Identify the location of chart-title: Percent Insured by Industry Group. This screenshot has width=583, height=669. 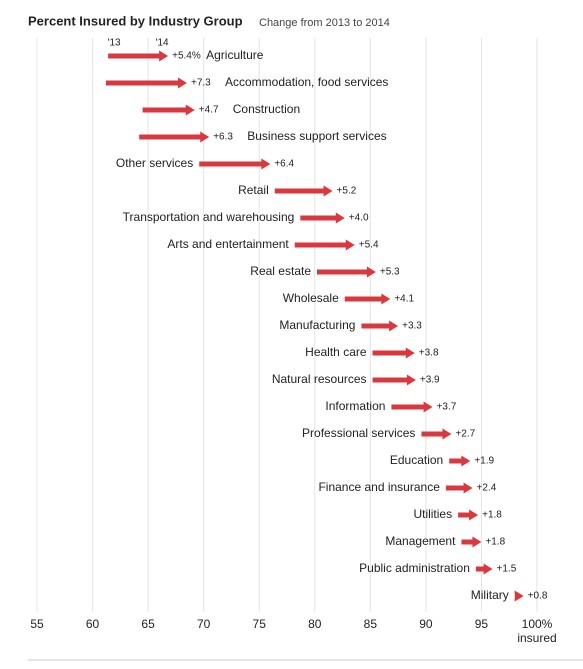
(135, 20).